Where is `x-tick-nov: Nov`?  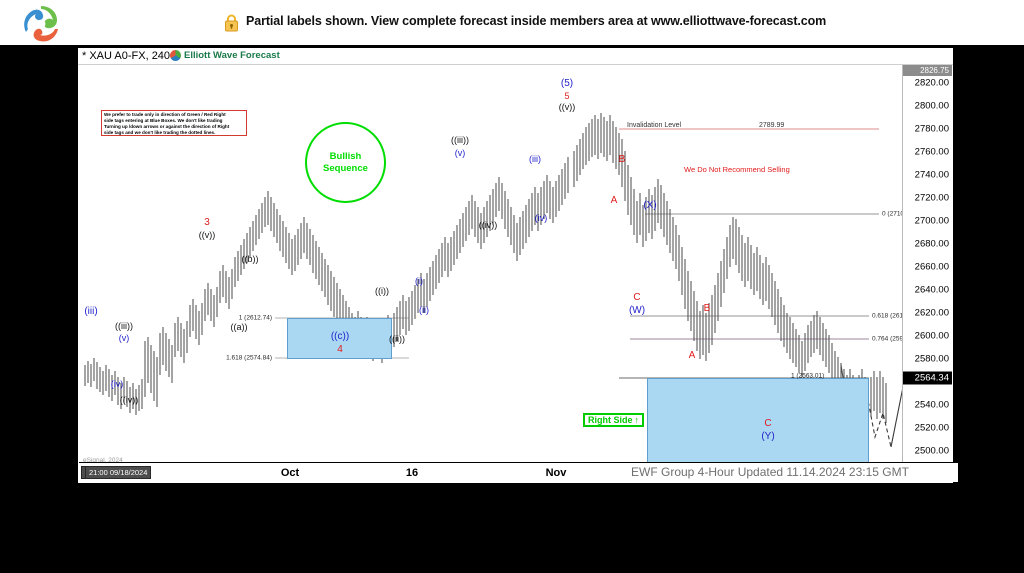 x-tick-nov: Nov is located at coordinates (556, 473).